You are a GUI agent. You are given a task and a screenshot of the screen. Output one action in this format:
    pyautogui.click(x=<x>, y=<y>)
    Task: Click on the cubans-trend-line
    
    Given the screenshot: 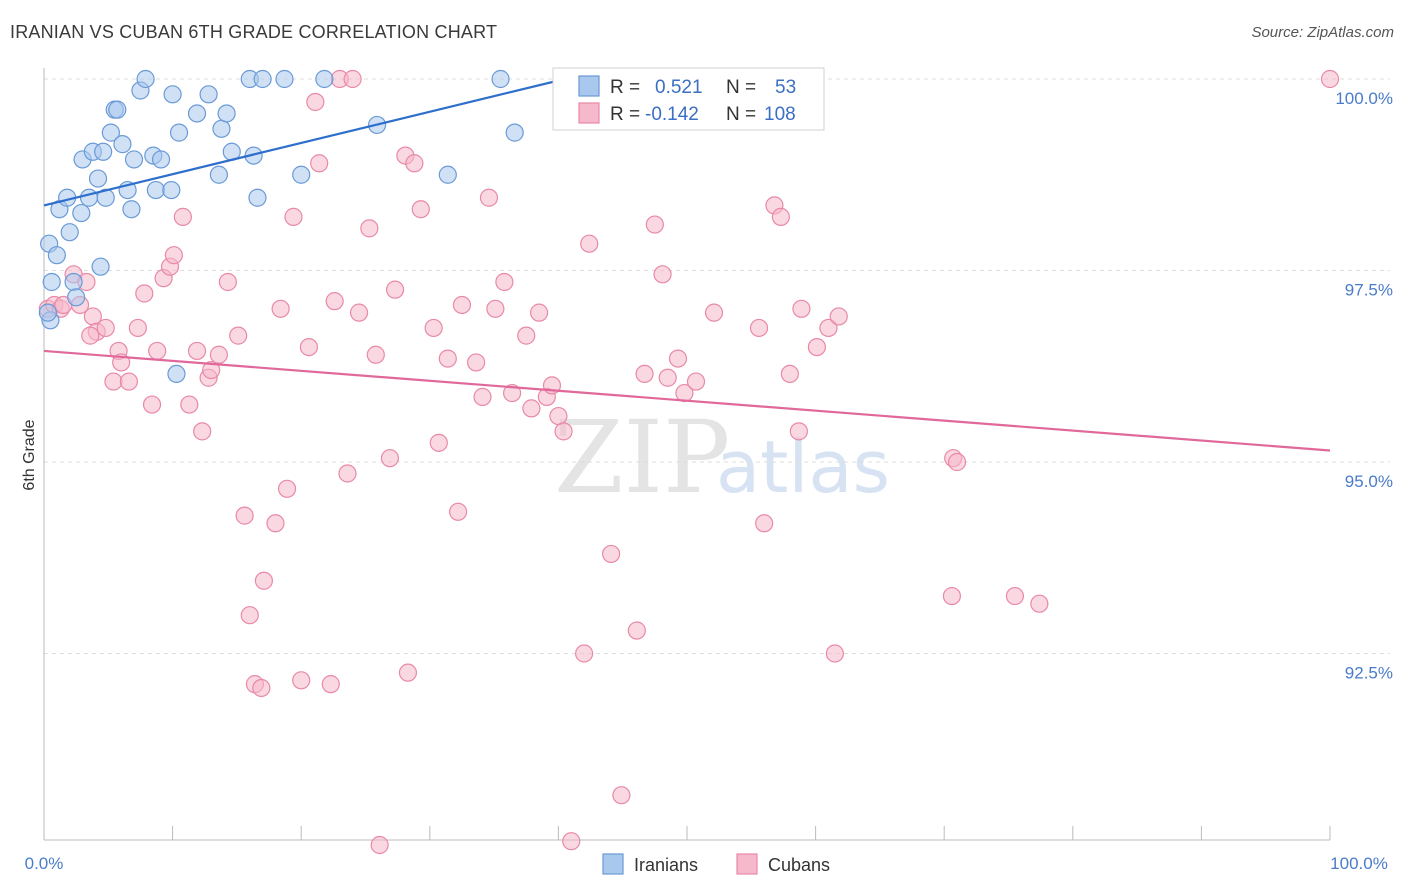 What is the action you would take?
    pyautogui.click(x=687, y=400)
    